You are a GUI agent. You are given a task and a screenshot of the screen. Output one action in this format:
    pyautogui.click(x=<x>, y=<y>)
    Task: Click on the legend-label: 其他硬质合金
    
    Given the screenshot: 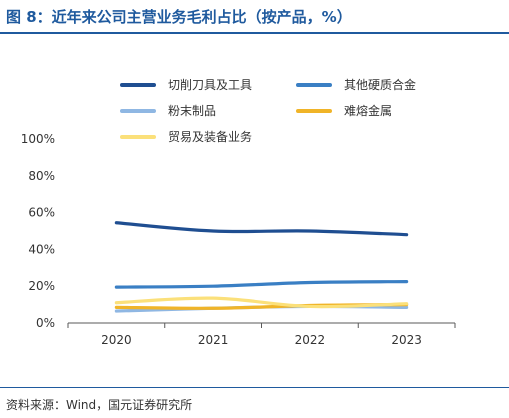 What is the action you would take?
    pyautogui.click(x=380, y=85)
    